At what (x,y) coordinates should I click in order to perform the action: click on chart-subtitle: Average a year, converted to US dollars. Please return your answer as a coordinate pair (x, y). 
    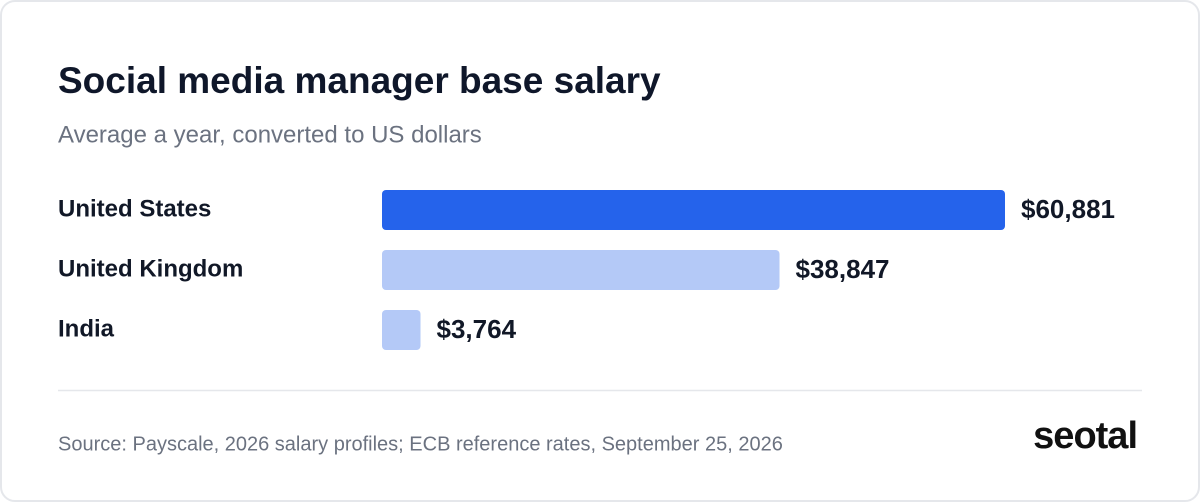
    Looking at the image, I should click on (270, 134).